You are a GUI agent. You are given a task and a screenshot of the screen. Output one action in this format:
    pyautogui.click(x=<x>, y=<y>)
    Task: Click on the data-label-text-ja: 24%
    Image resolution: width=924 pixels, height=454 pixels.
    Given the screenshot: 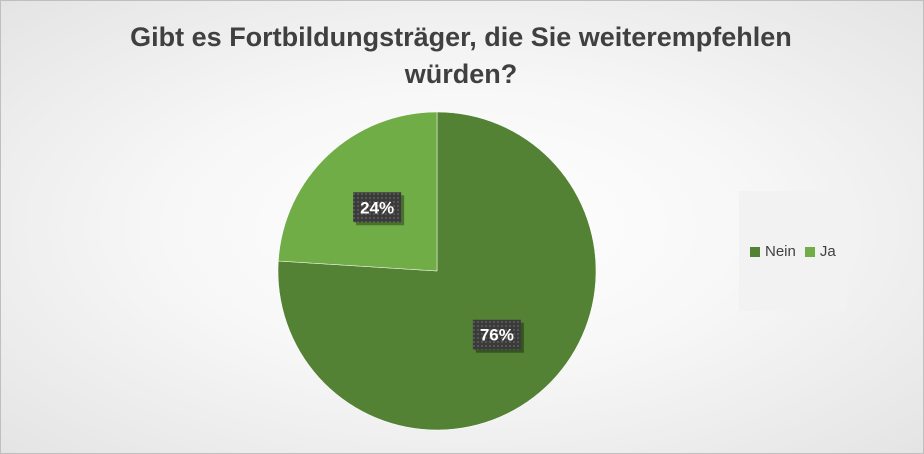 What is the action you would take?
    pyautogui.click(x=377, y=207)
    